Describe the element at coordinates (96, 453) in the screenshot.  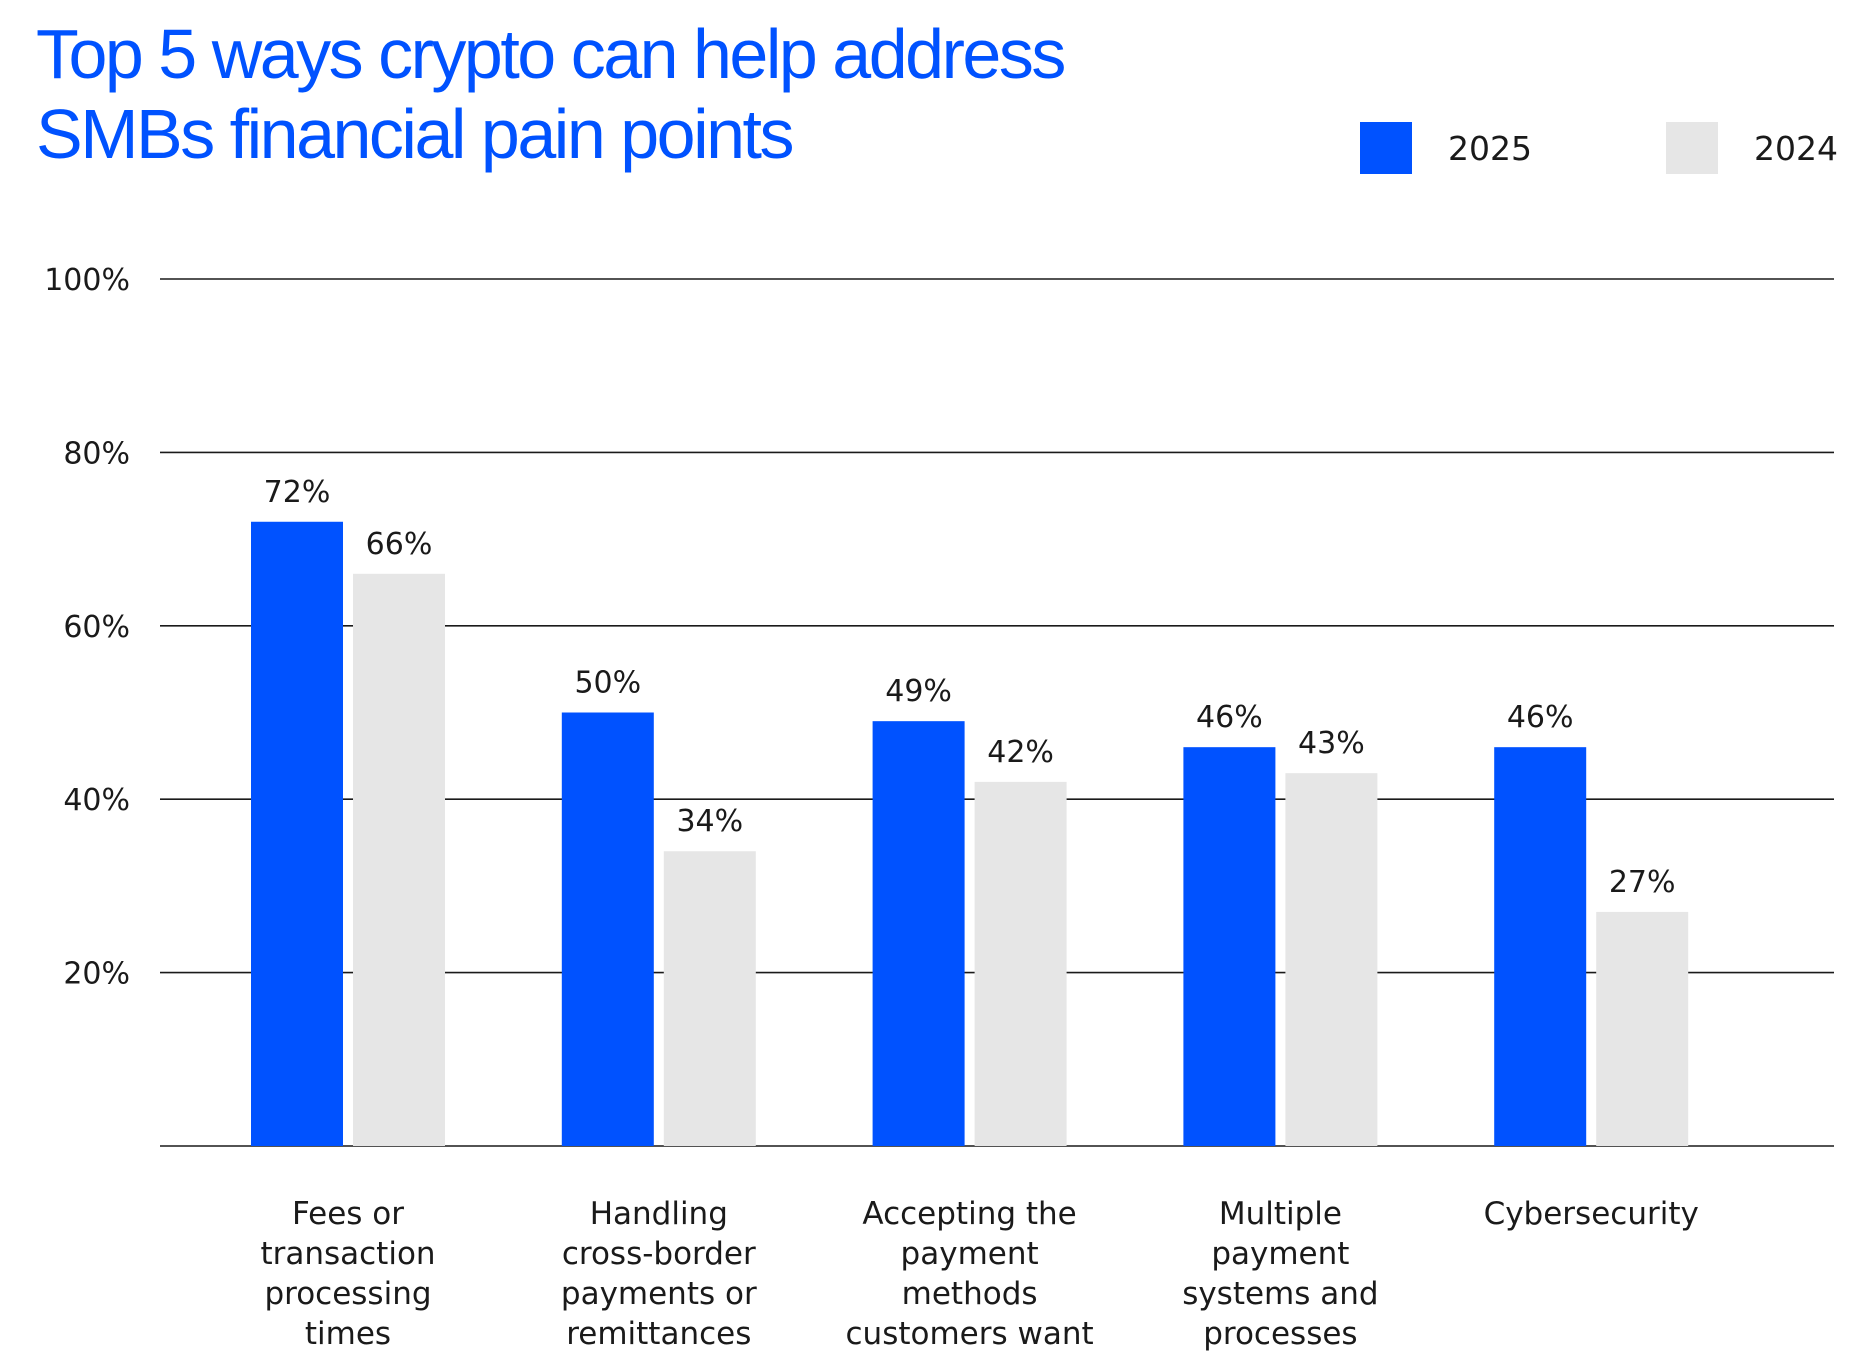
I see `y-tick-label: 80%` at that location.